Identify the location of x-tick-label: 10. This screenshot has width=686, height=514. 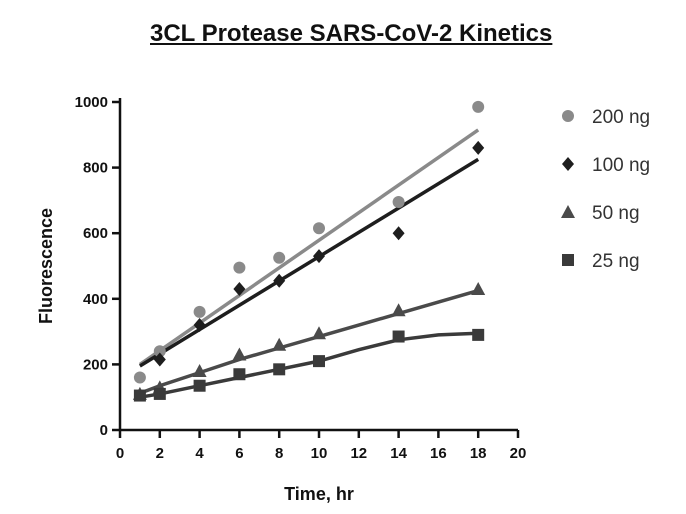
(319, 453).